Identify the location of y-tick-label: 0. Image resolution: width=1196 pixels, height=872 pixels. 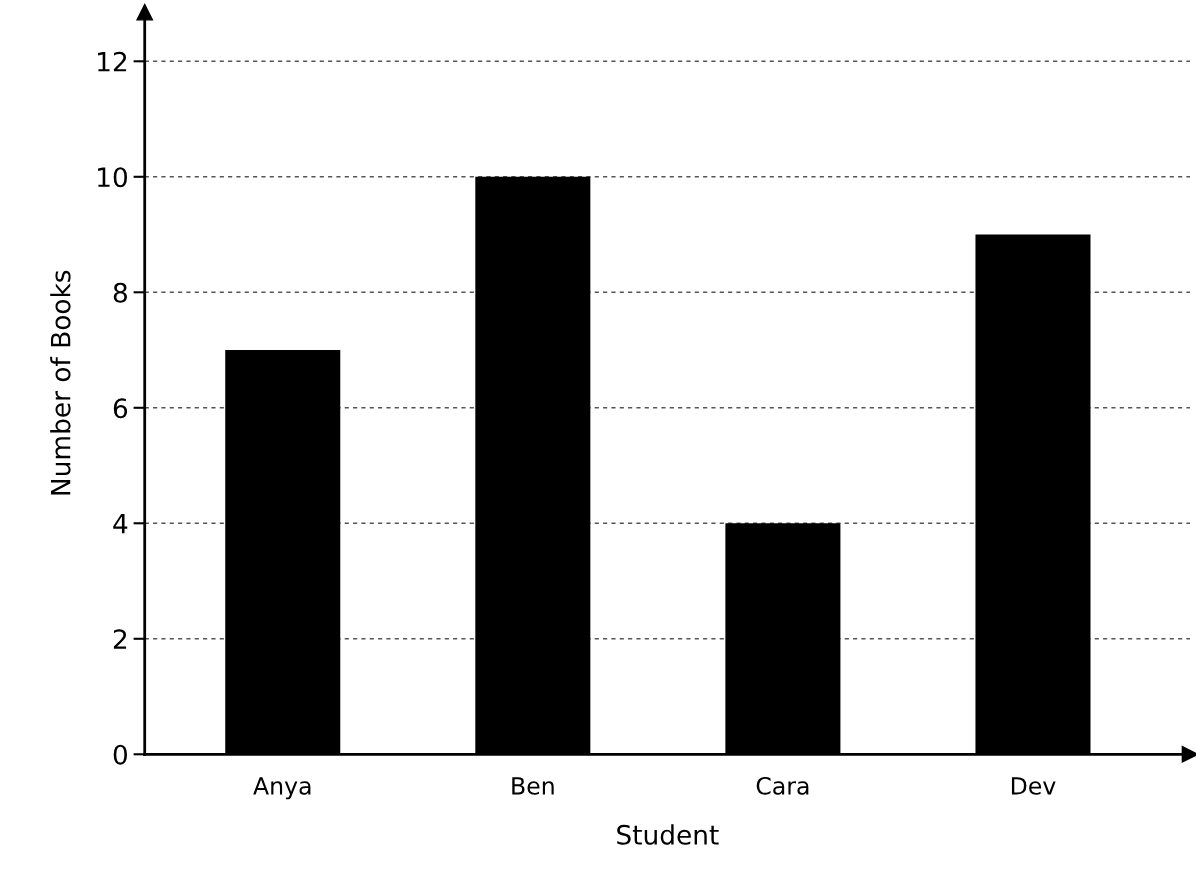
(120, 754).